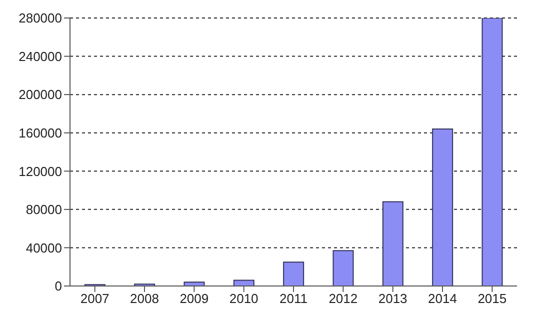 The image size is (550, 320). Describe the element at coordinates (40, 132) in the screenshot. I see `y-tick-label: 160000` at that location.